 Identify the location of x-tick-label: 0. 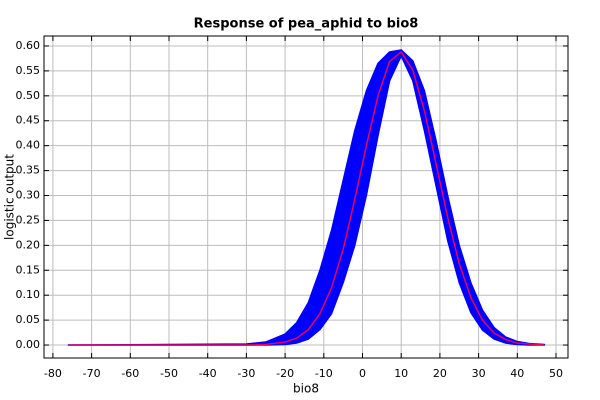
(362, 373).